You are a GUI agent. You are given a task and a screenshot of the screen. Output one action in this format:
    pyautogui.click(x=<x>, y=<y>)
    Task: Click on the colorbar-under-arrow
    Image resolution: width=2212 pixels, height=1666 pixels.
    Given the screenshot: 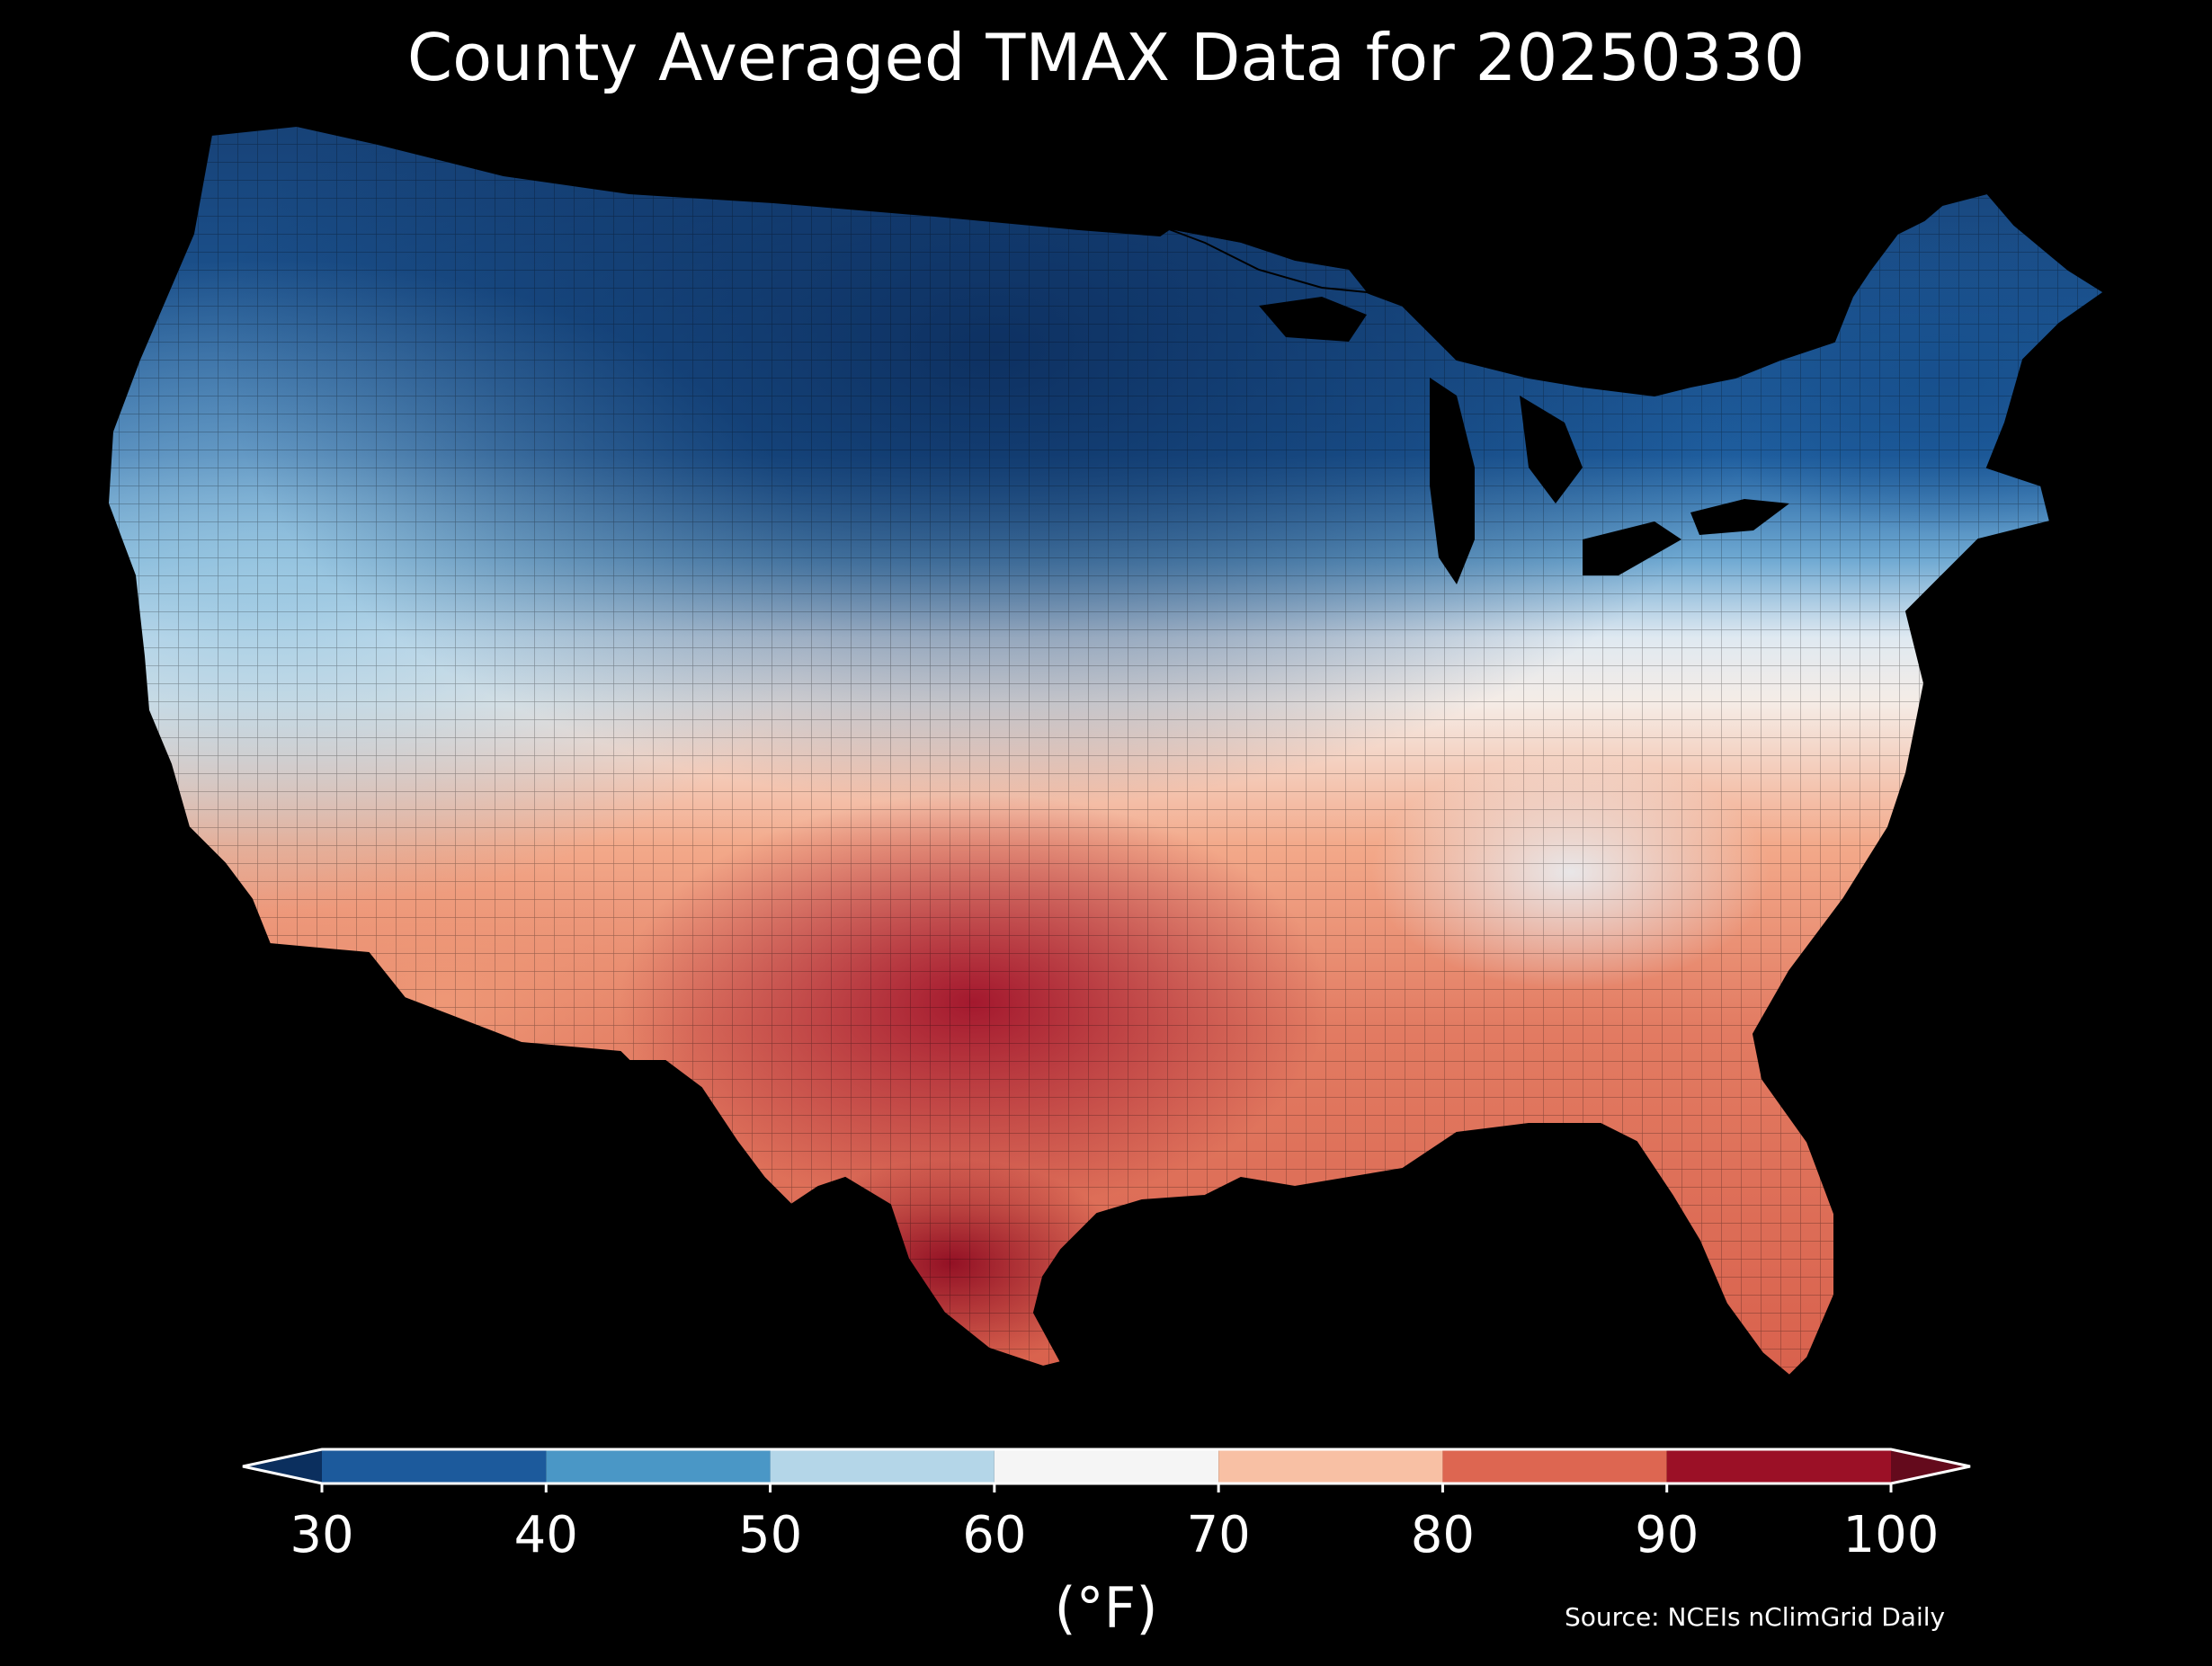 What is the action you would take?
    pyautogui.click(x=282, y=1466)
    